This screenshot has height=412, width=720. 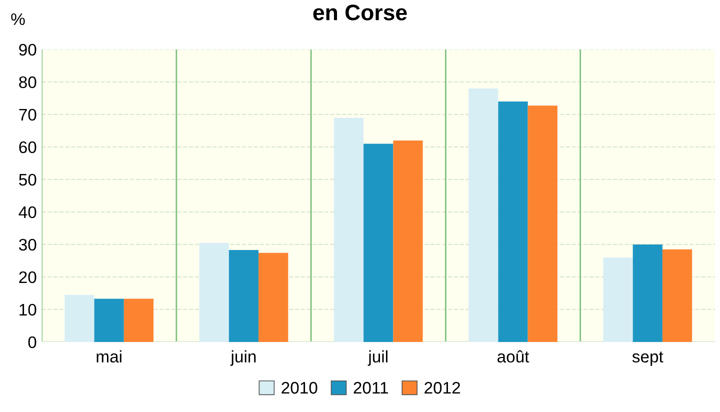 I want to click on y-tick-label: 40, so click(x=27, y=212).